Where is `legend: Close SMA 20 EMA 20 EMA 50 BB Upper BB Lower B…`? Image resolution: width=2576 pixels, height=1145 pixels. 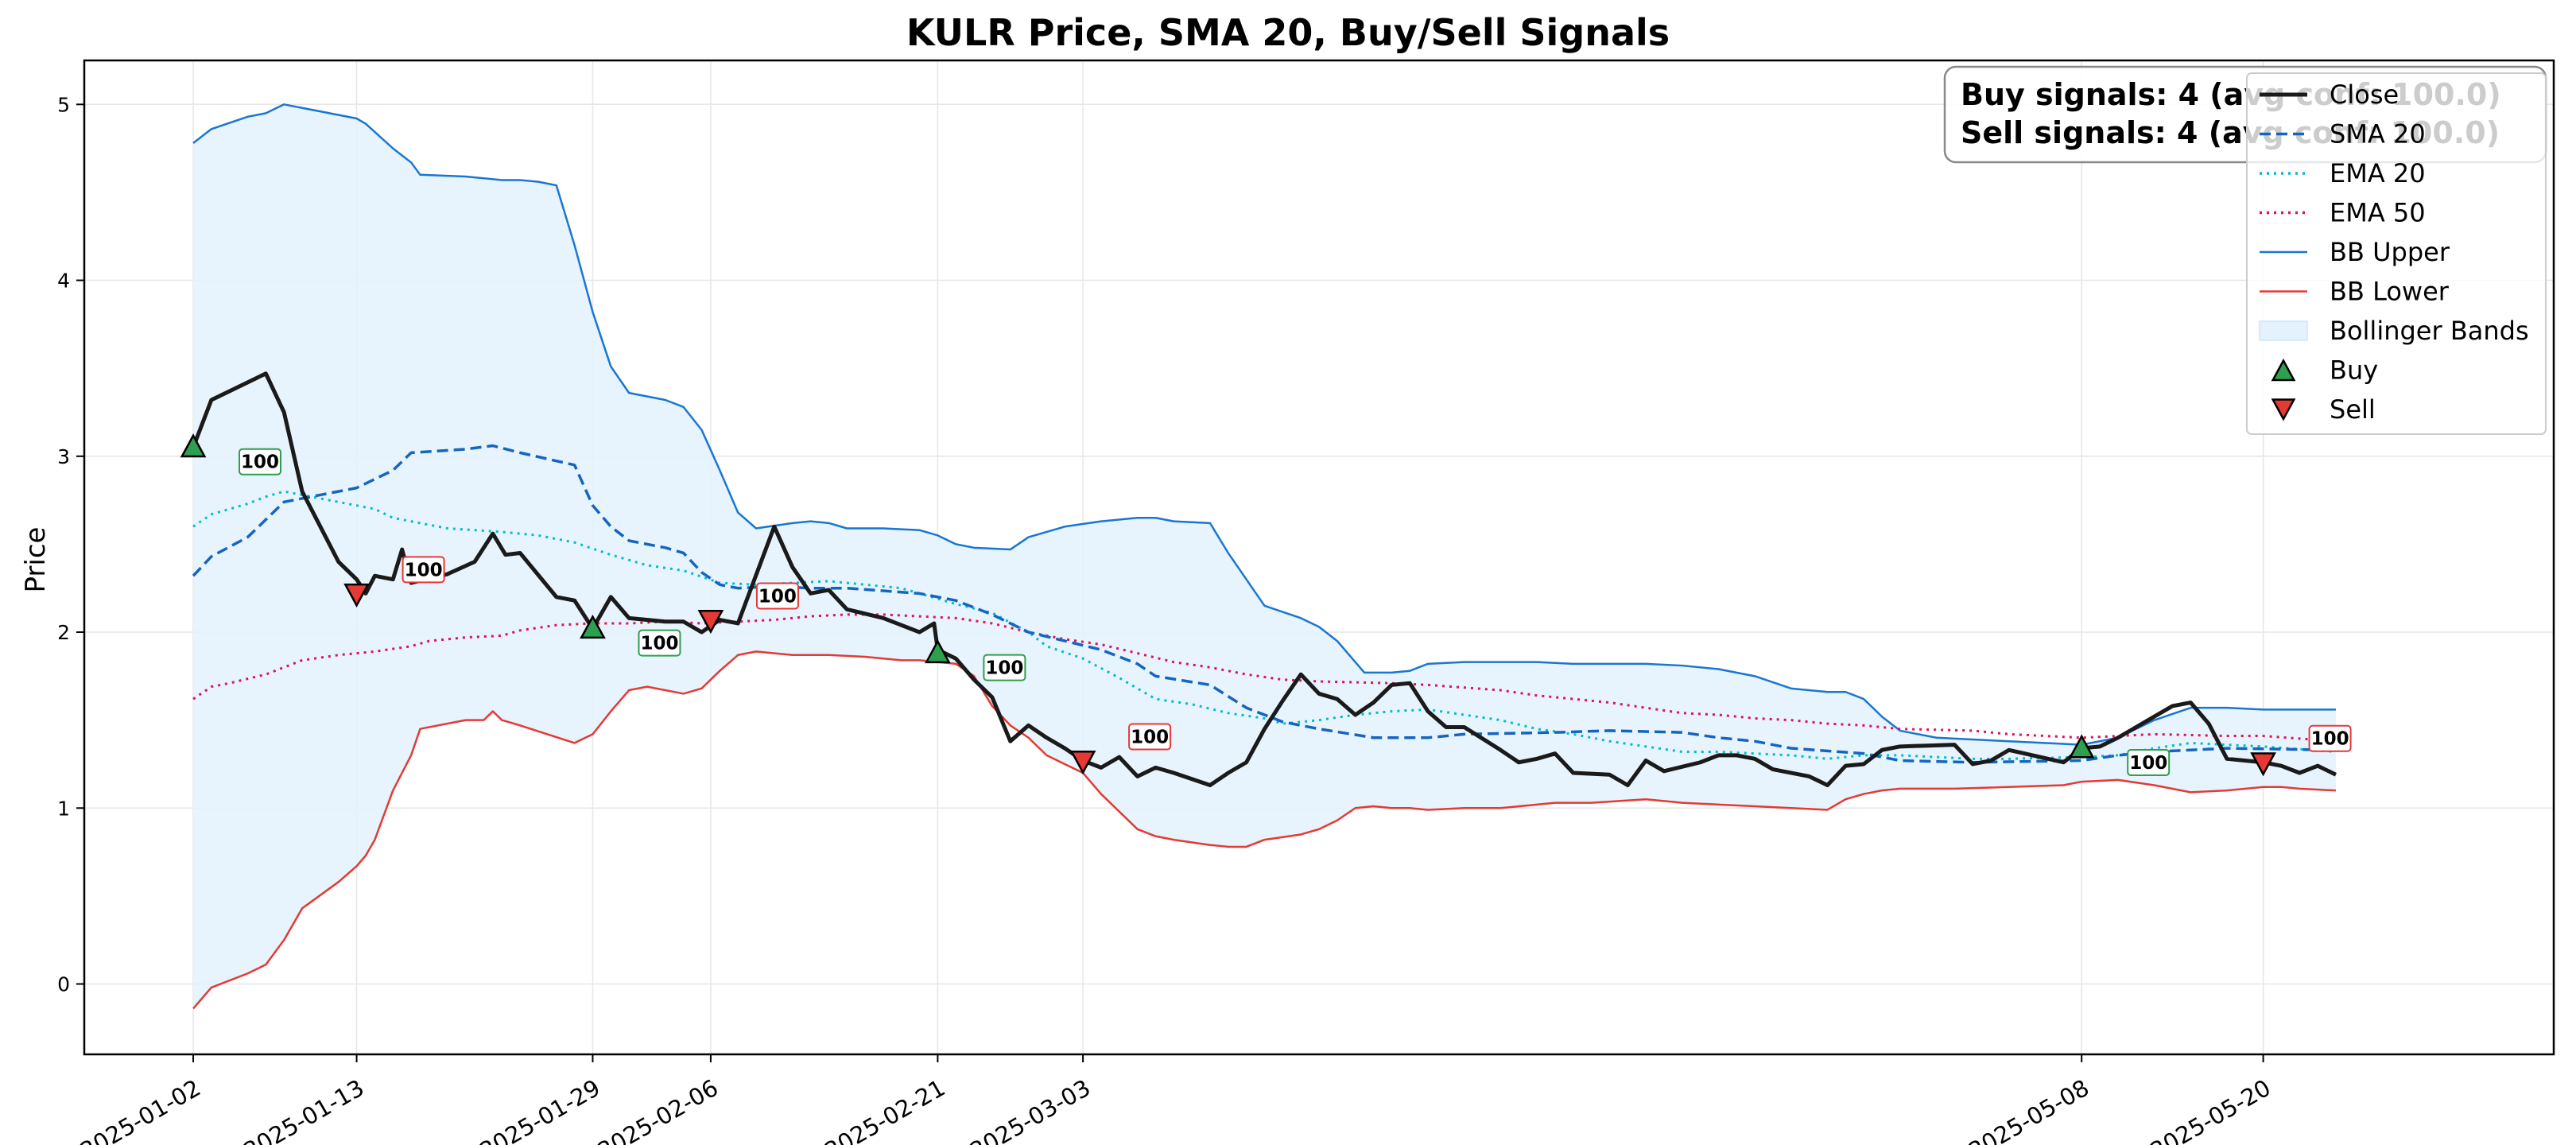 legend: Close SMA 20 EMA 20 EMA 50 BB Upper BB Lower B… is located at coordinates (2397, 253).